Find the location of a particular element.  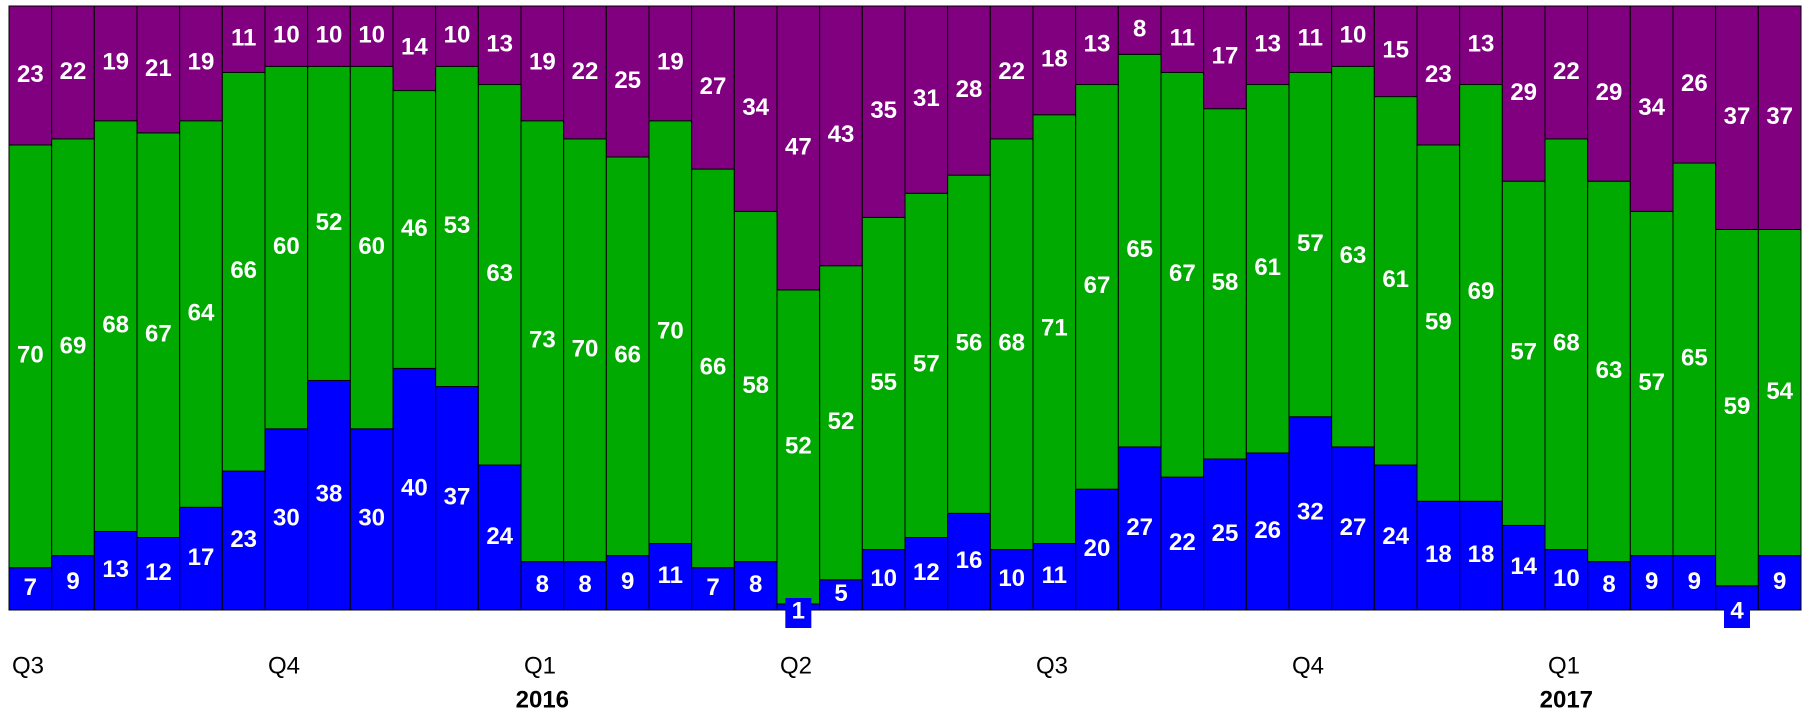

year-label: 2017 is located at coordinates (1566, 699).